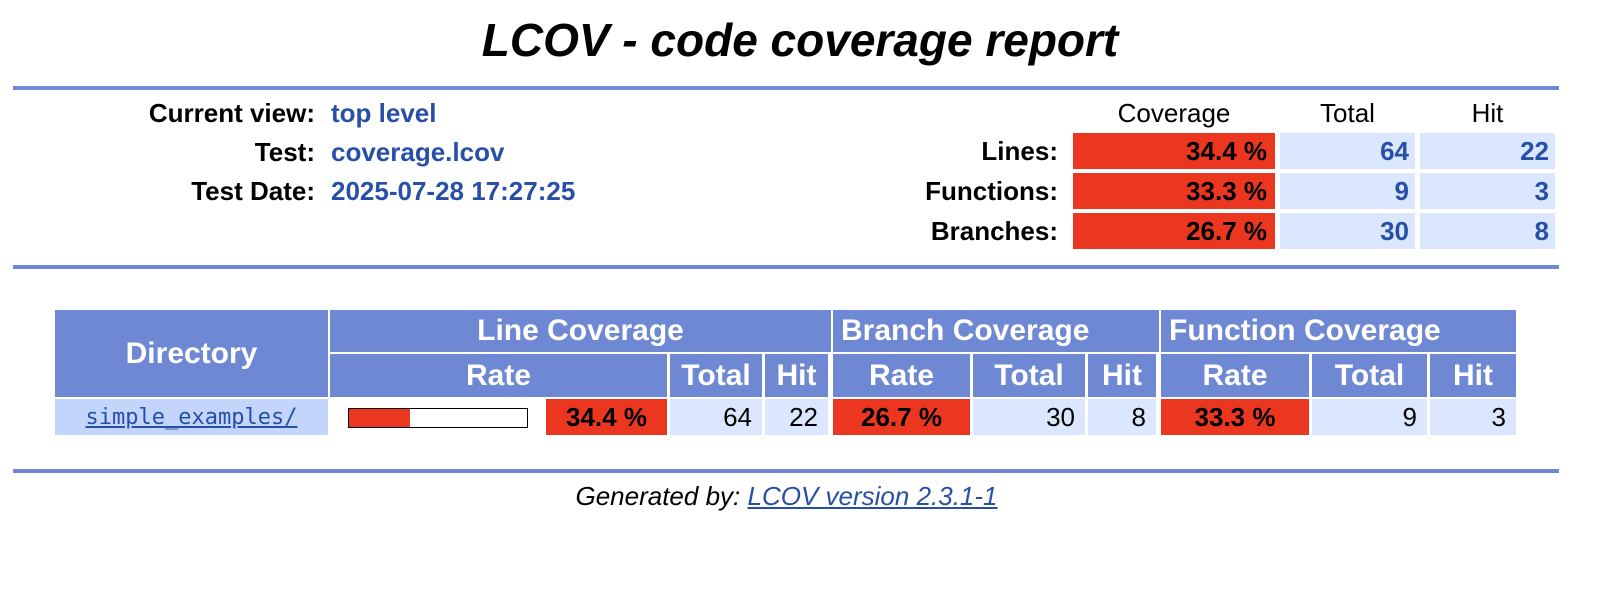 The width and height of the screenshot is (1600, 596). What do you see at coordinates (1174, 191) in the screenshot?
I see `summary-coverage: 33.3 %` at bounding box center [1174, 191].